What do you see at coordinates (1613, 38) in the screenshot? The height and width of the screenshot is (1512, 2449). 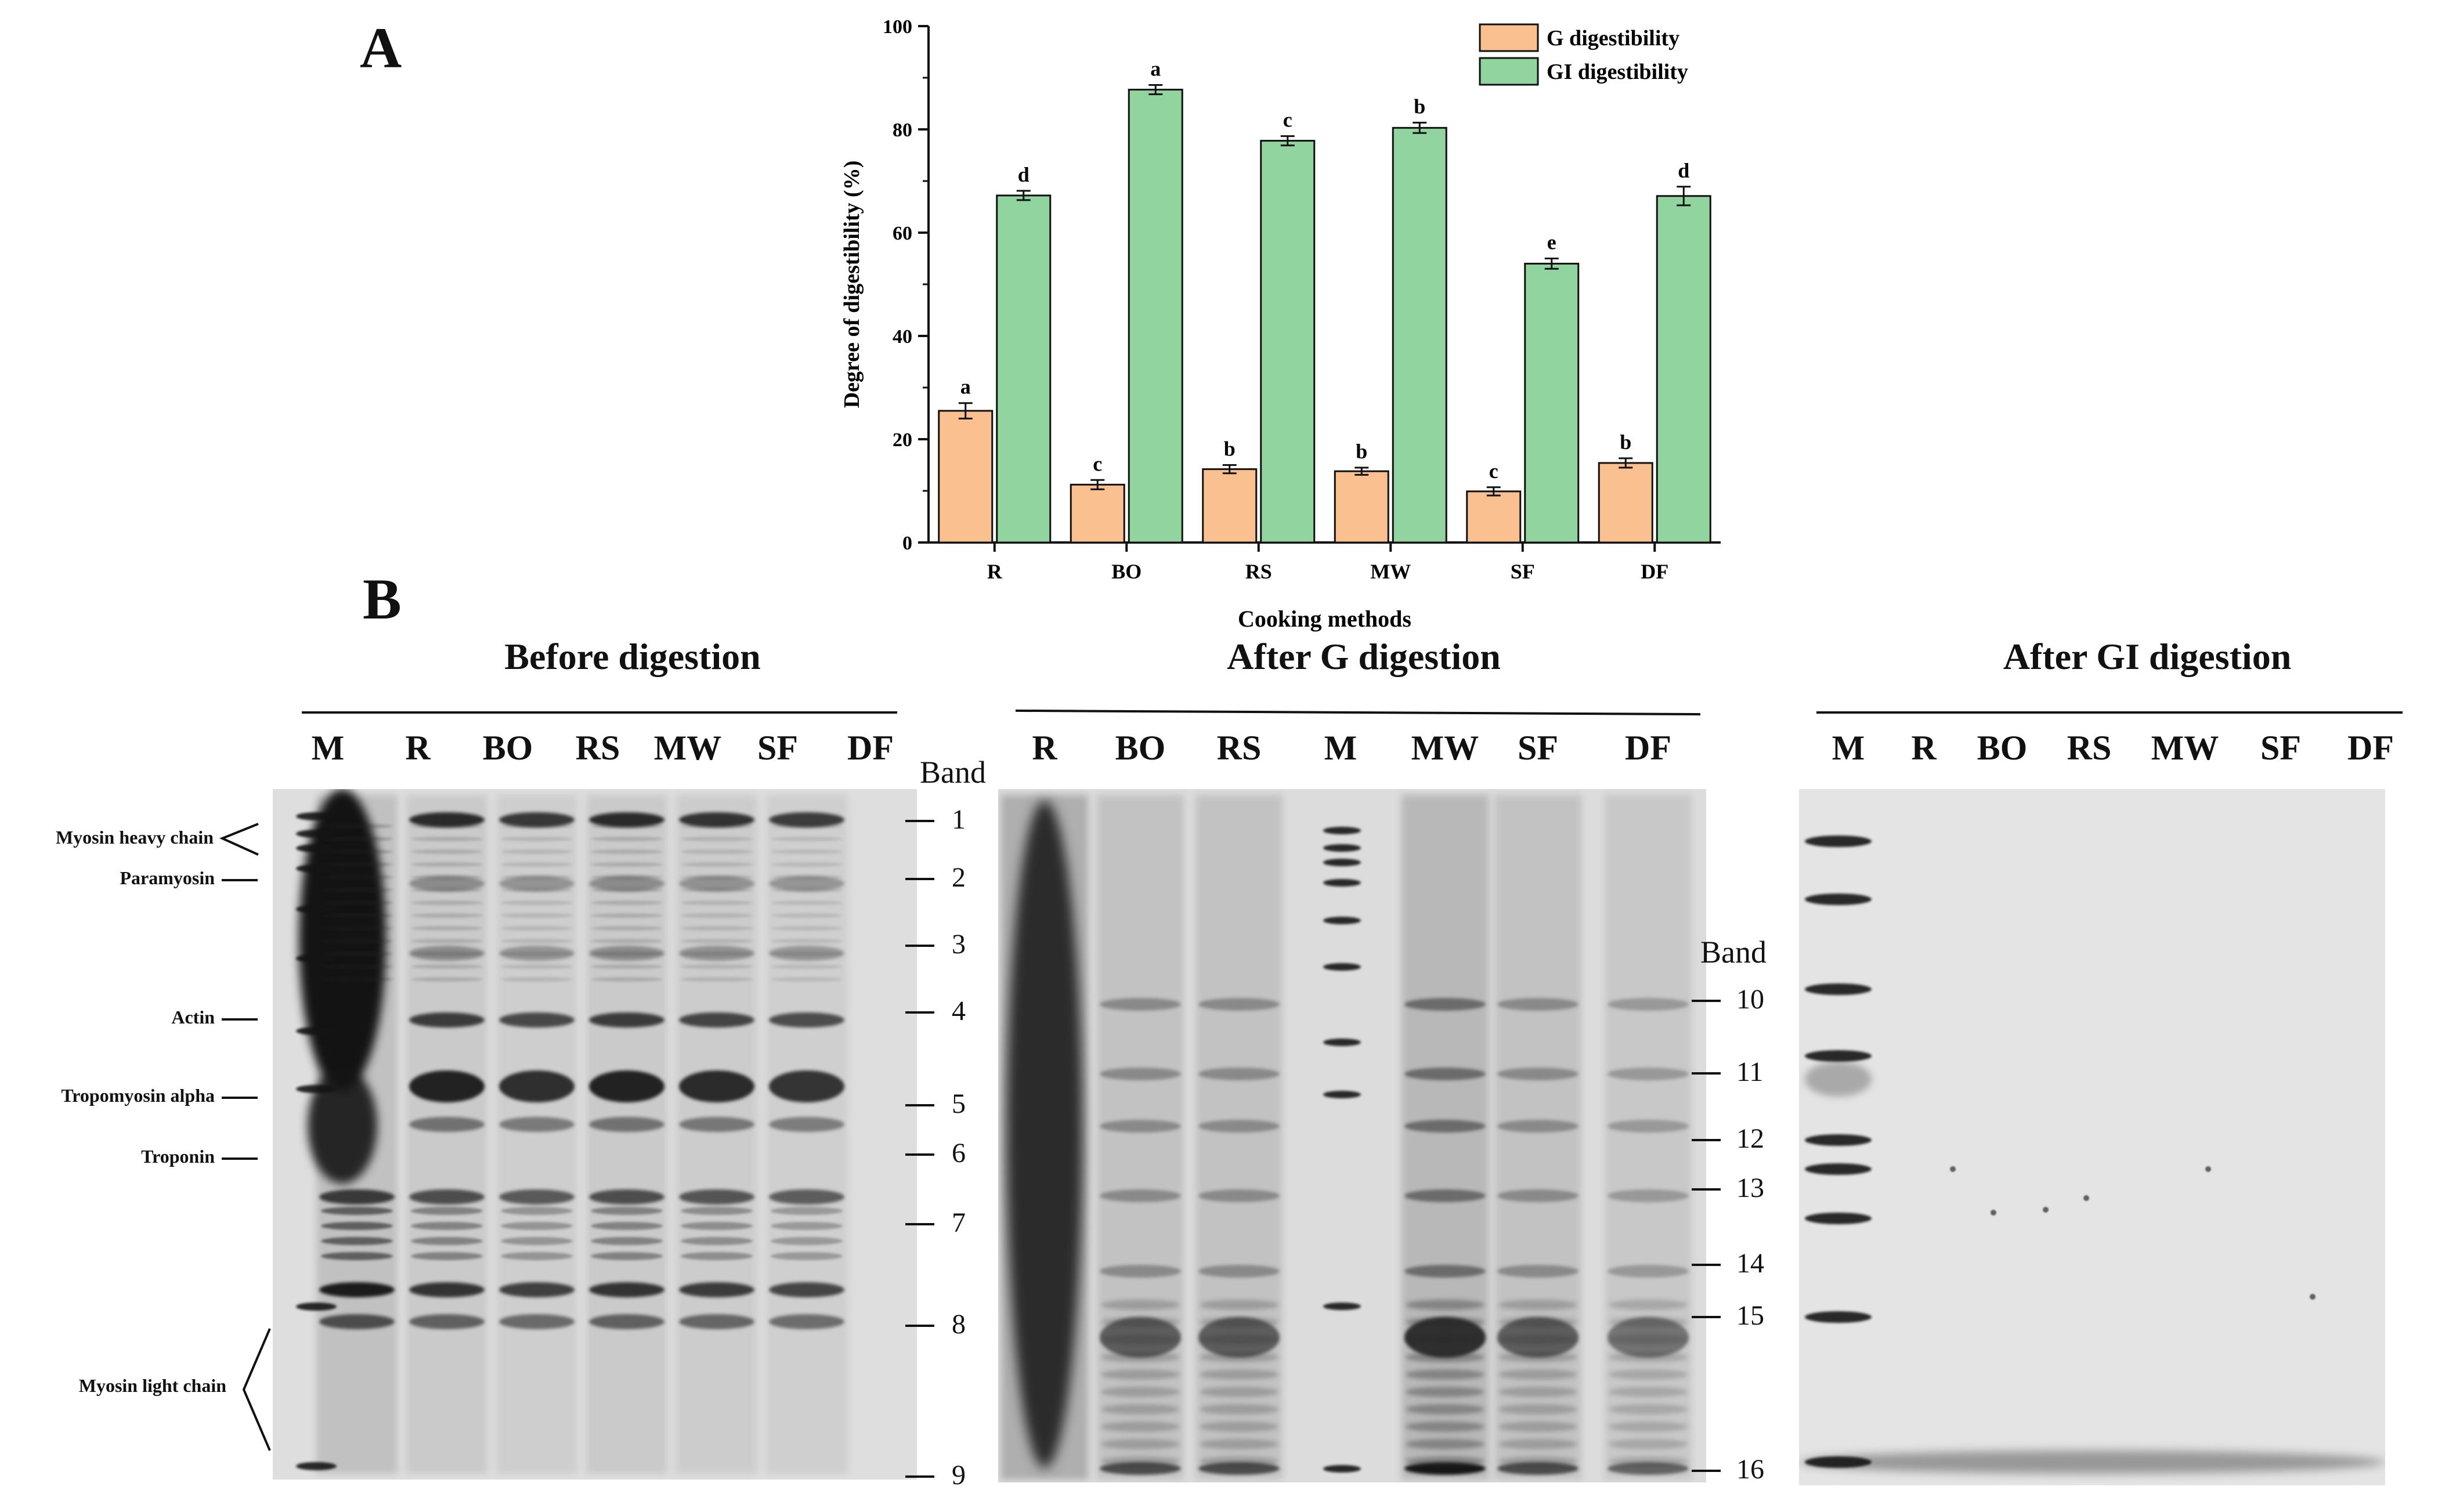 I see `legend-label: G digestibility` at bounding box center [1613, 38].